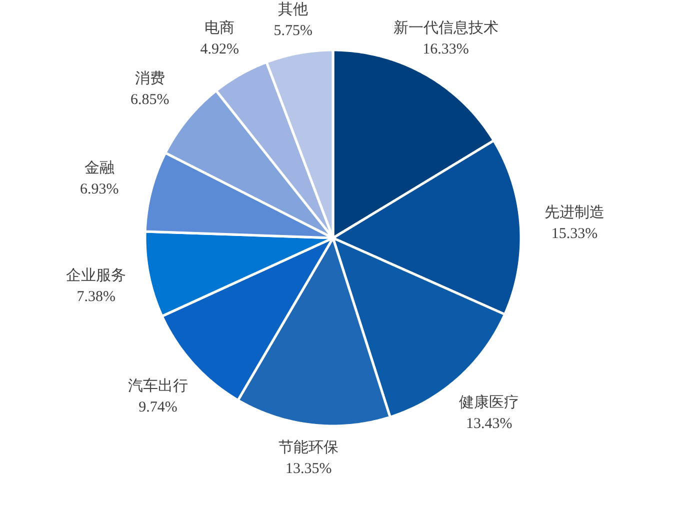 The width and height of the screenshot is (696, 510). Describe the element at coordinates (149, 78) in the screenshot. I see `slice-label: 消费` at that location.